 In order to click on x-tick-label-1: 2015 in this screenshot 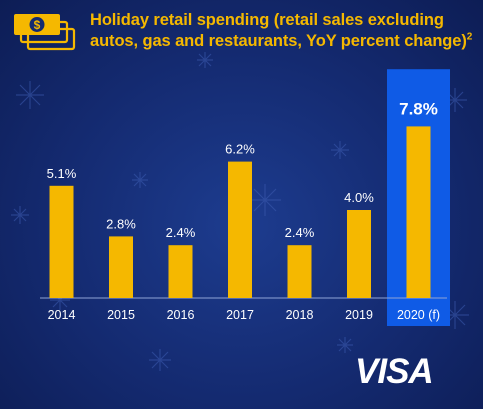, I will do `click(121, 315)`.